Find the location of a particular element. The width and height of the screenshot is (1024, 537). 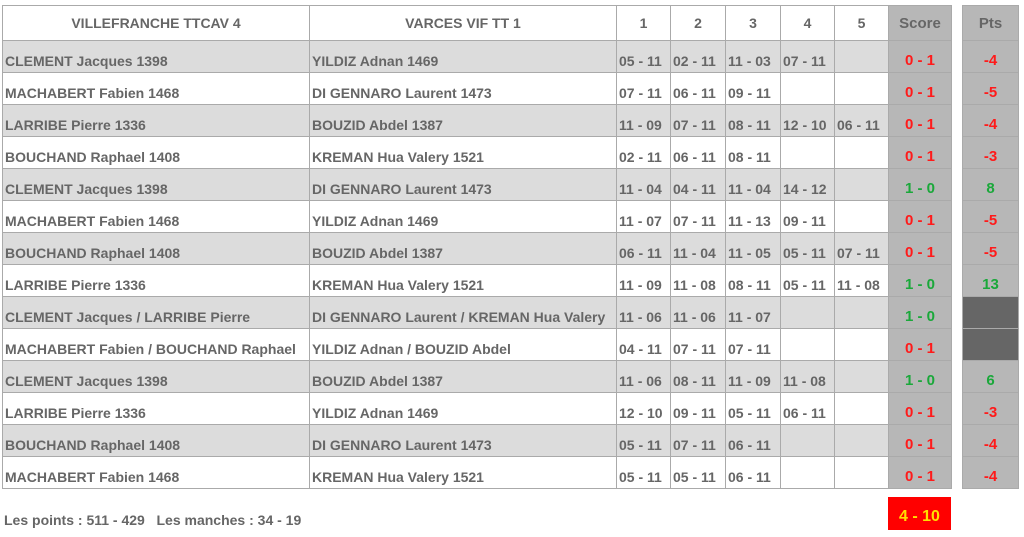

set-header: 3 is located at coordinates (753, 23).